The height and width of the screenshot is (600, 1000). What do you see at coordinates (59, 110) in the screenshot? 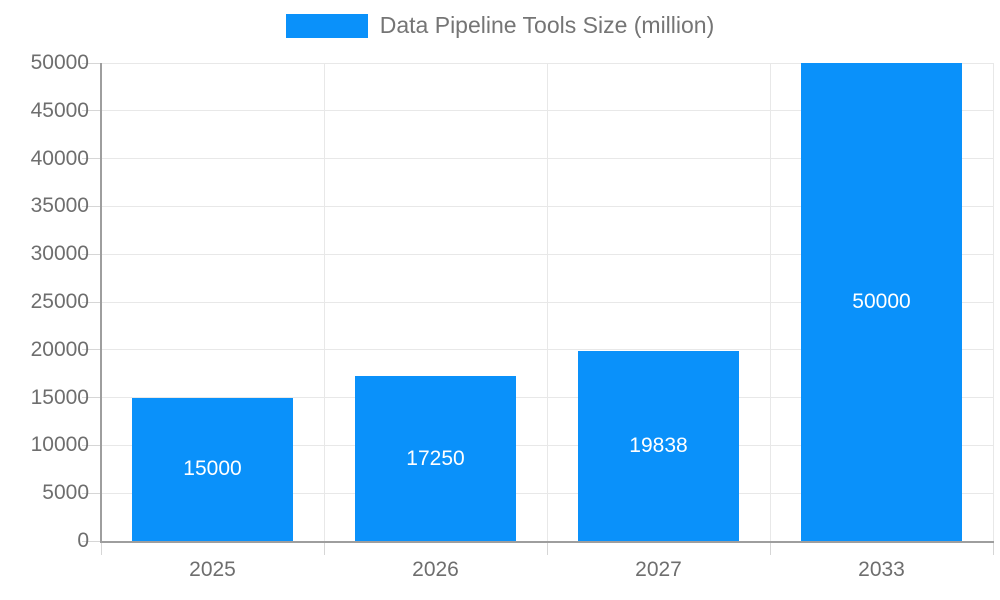
I see `y-axis-tick-label: 45000` at bounding box center [59, 110].